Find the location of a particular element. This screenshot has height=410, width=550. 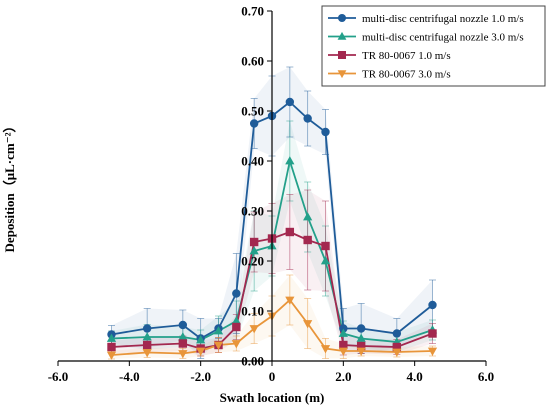

x-tick-label: -2.0 is located at coordinates (200, 376).